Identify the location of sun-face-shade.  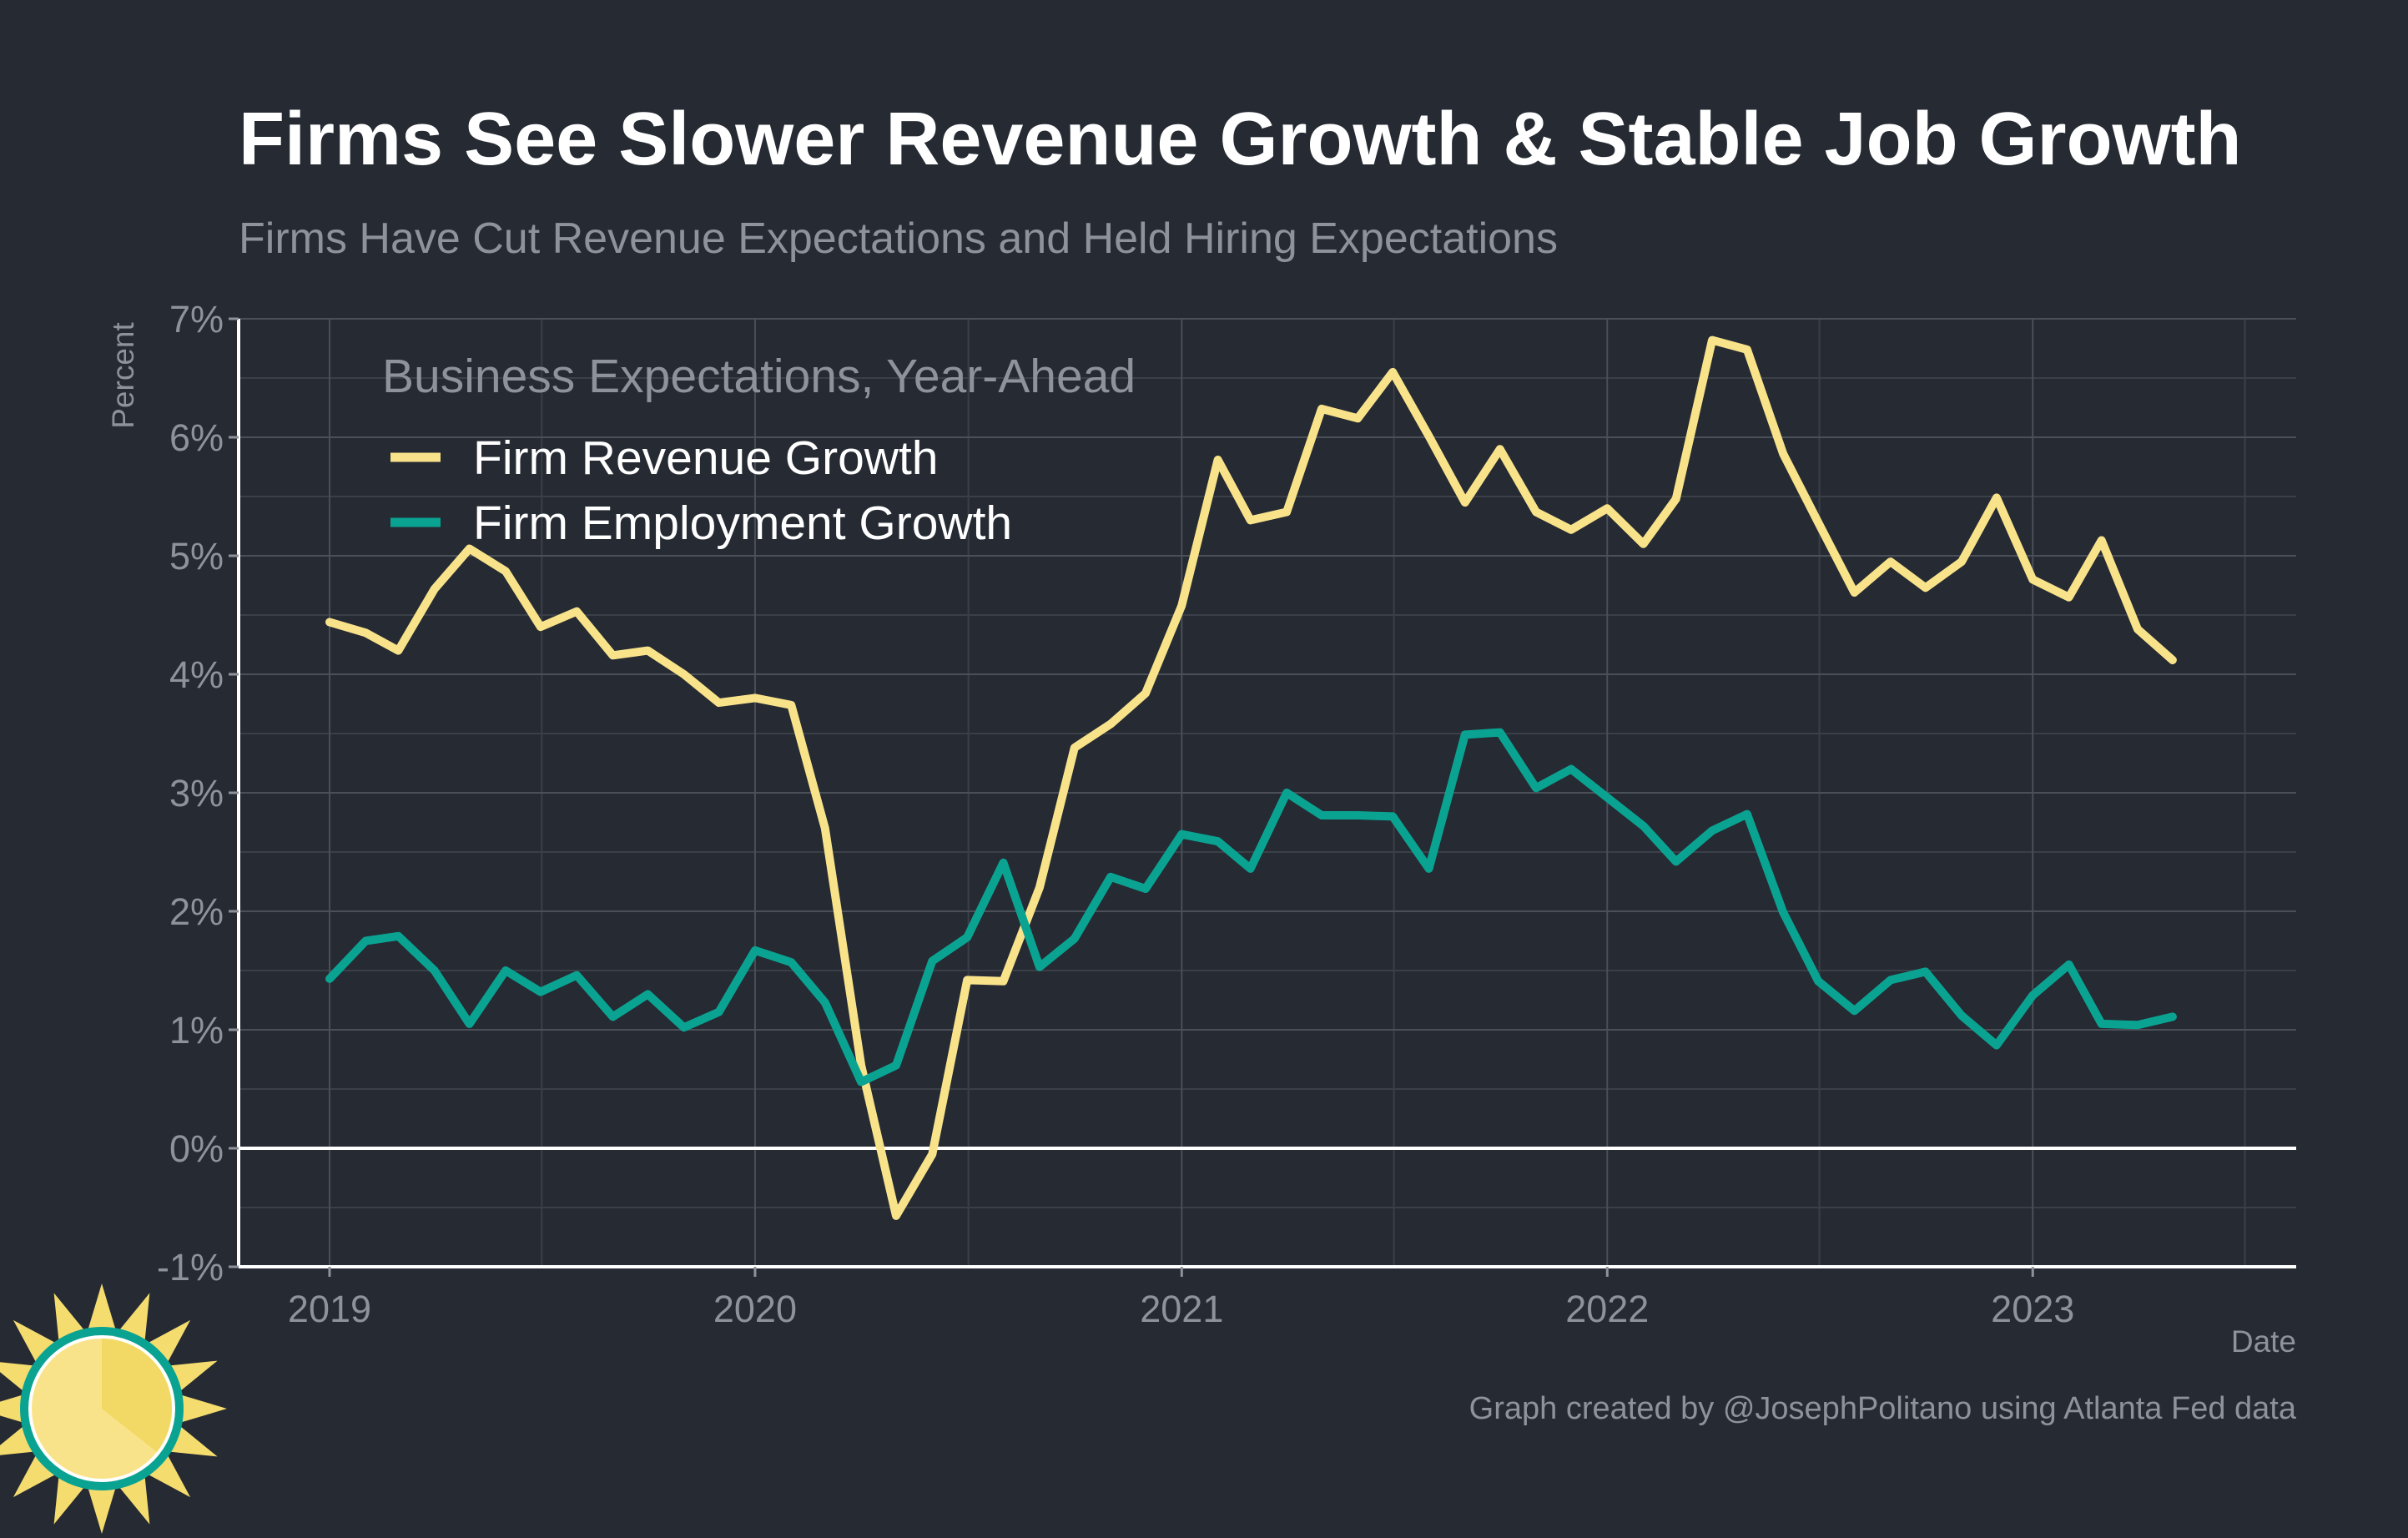
(137, 1395).